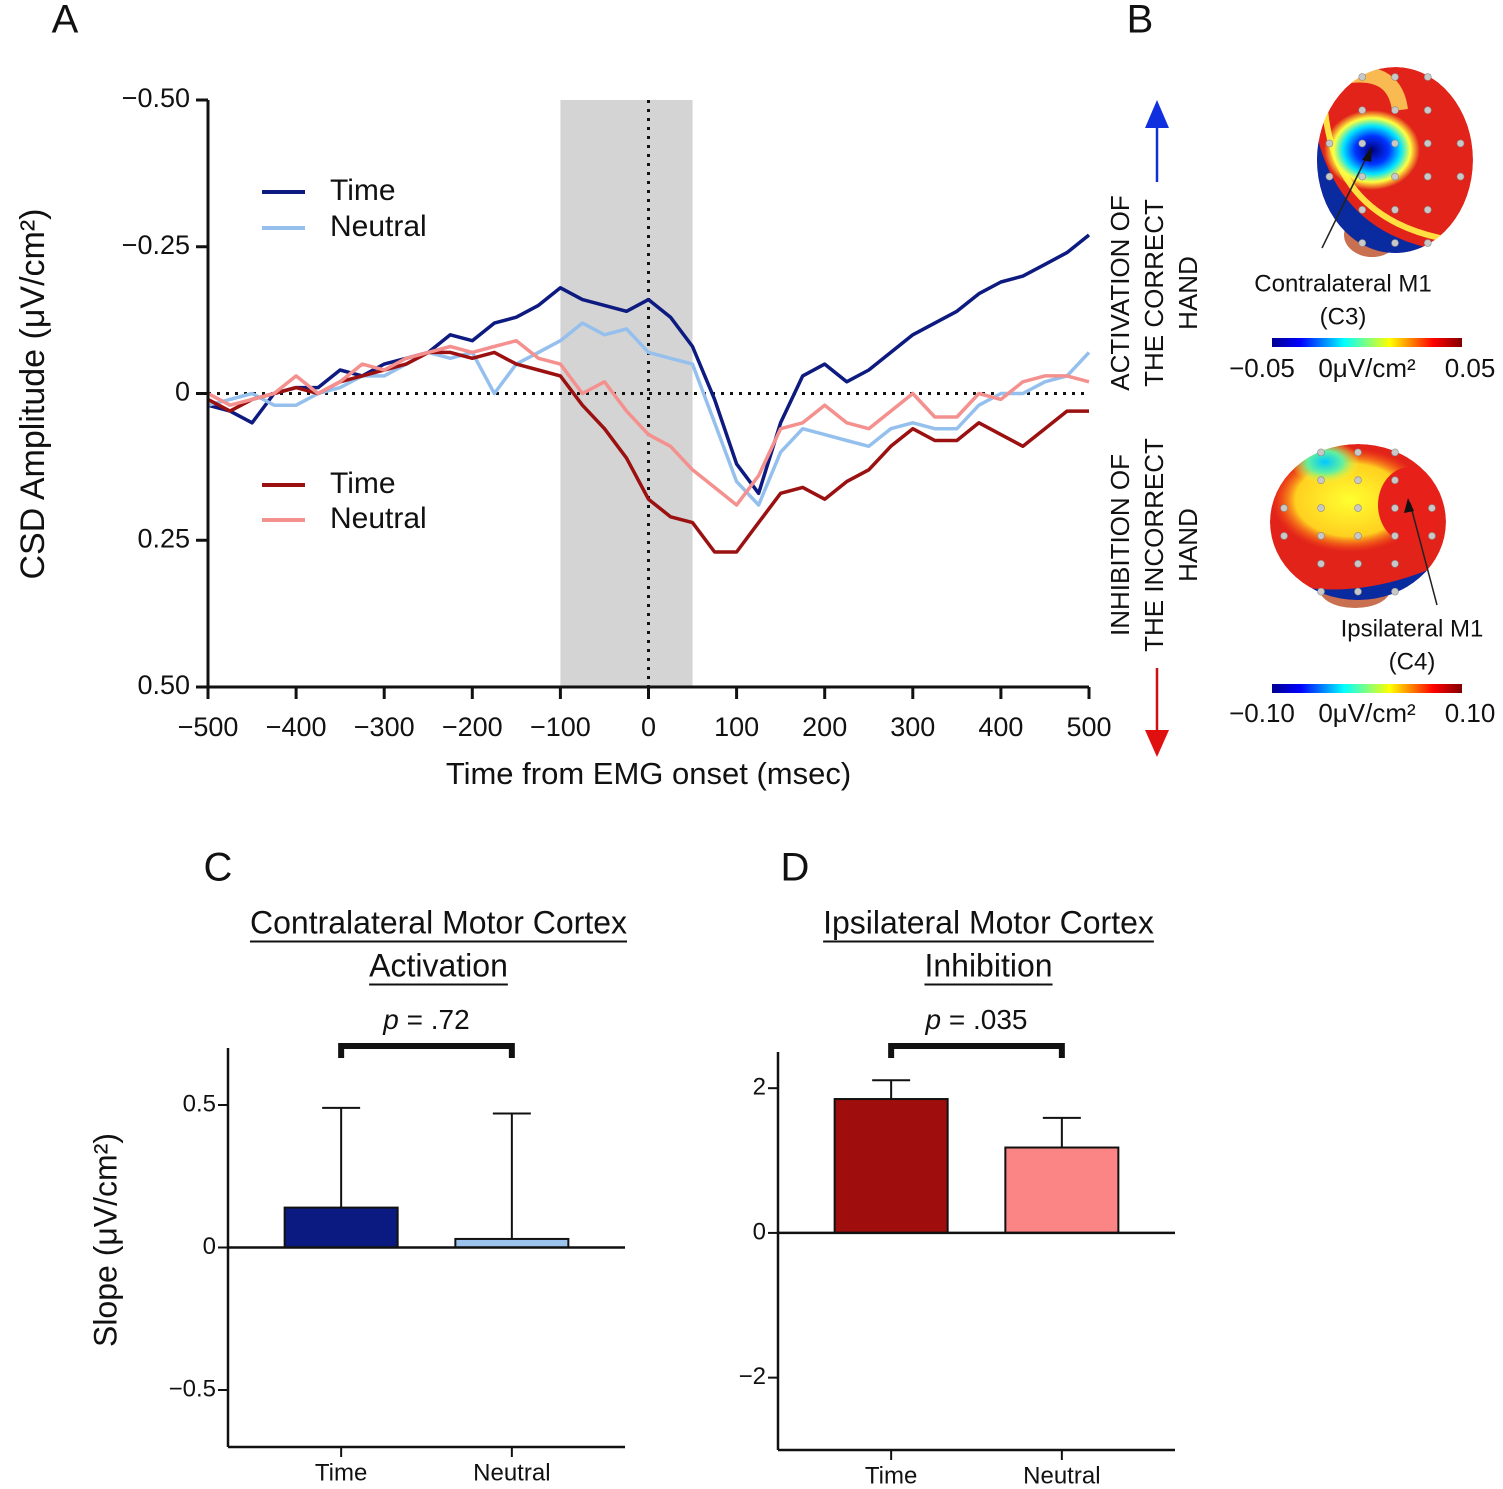 The width and height of the screenshot is (1503, 1489). I want to click on chart-title: Ipsilateral Motor Cortex, so click(988, 922).